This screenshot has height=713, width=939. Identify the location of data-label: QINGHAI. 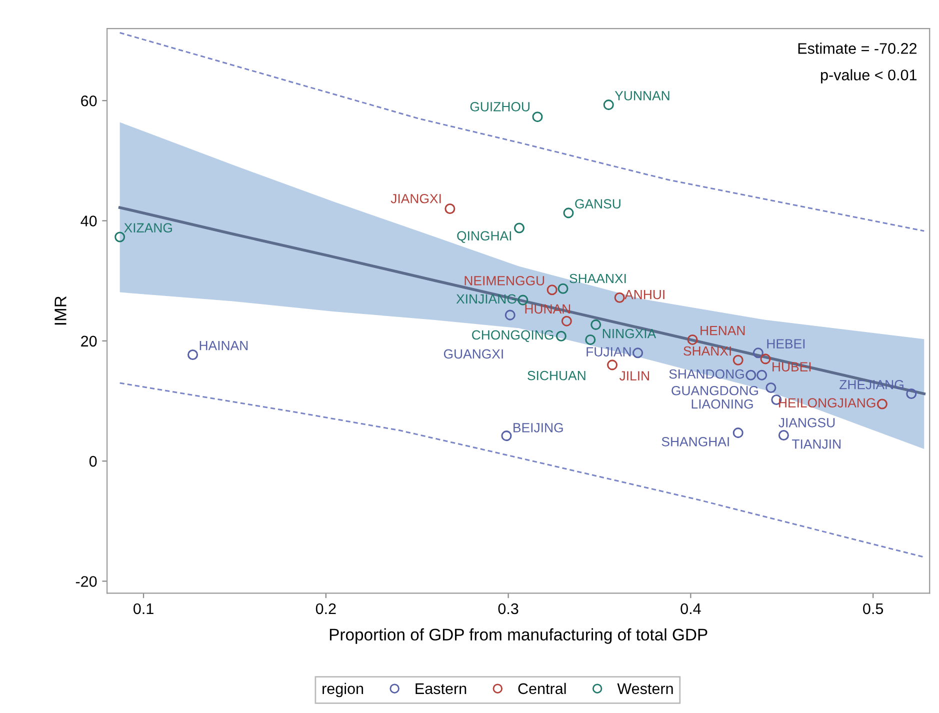
(484, 237).